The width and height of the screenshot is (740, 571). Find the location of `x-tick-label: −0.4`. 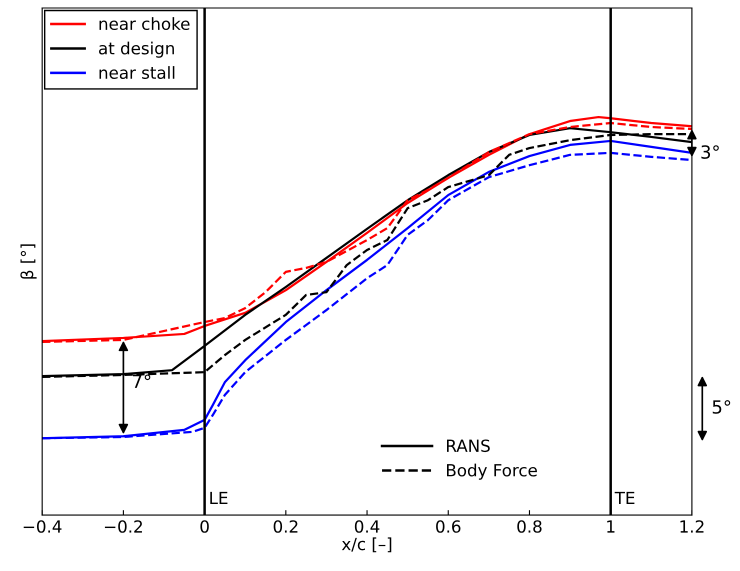

x-tick-label: −0.4 is located at coordinates (43, 526).